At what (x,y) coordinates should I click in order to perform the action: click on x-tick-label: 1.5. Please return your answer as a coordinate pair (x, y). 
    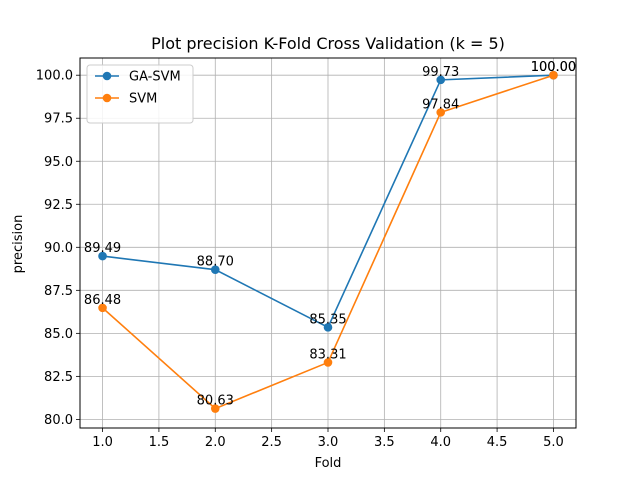
    Looking at the image, I should click on (159, 442).